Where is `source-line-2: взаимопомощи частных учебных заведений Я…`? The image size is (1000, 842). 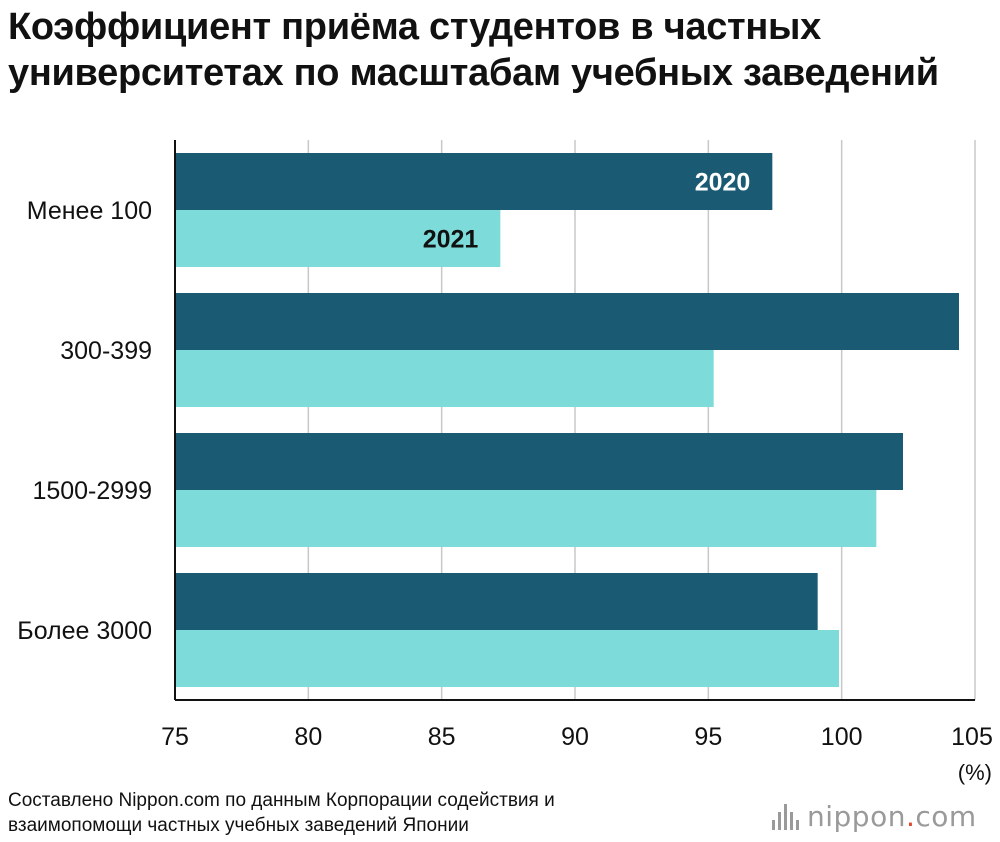
source-line-2: взаимопомощи частных учебных заведений Я… is located at coordinates (238, 825).